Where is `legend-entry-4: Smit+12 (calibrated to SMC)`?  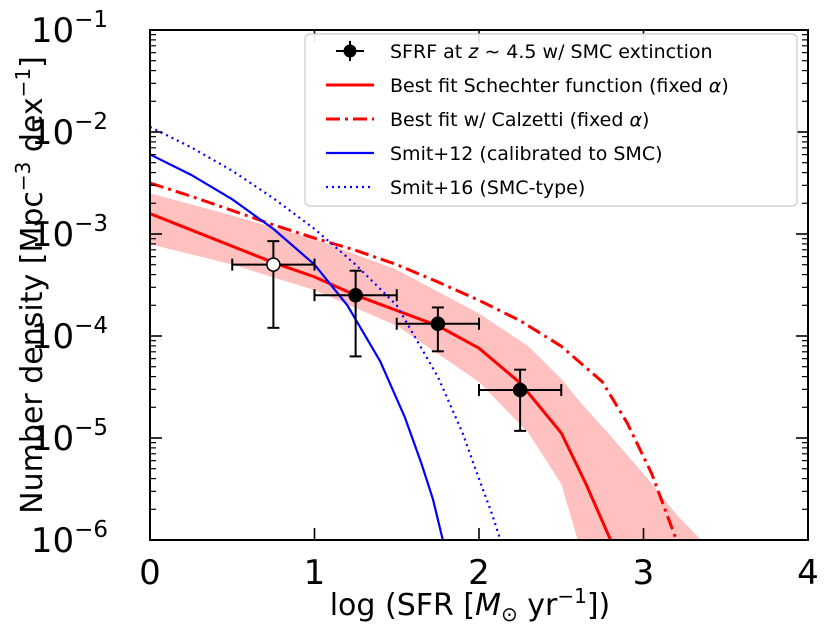
legend-entry-4: Smit+12 (calibrated to SMC) is located at coordinates (494, 154).